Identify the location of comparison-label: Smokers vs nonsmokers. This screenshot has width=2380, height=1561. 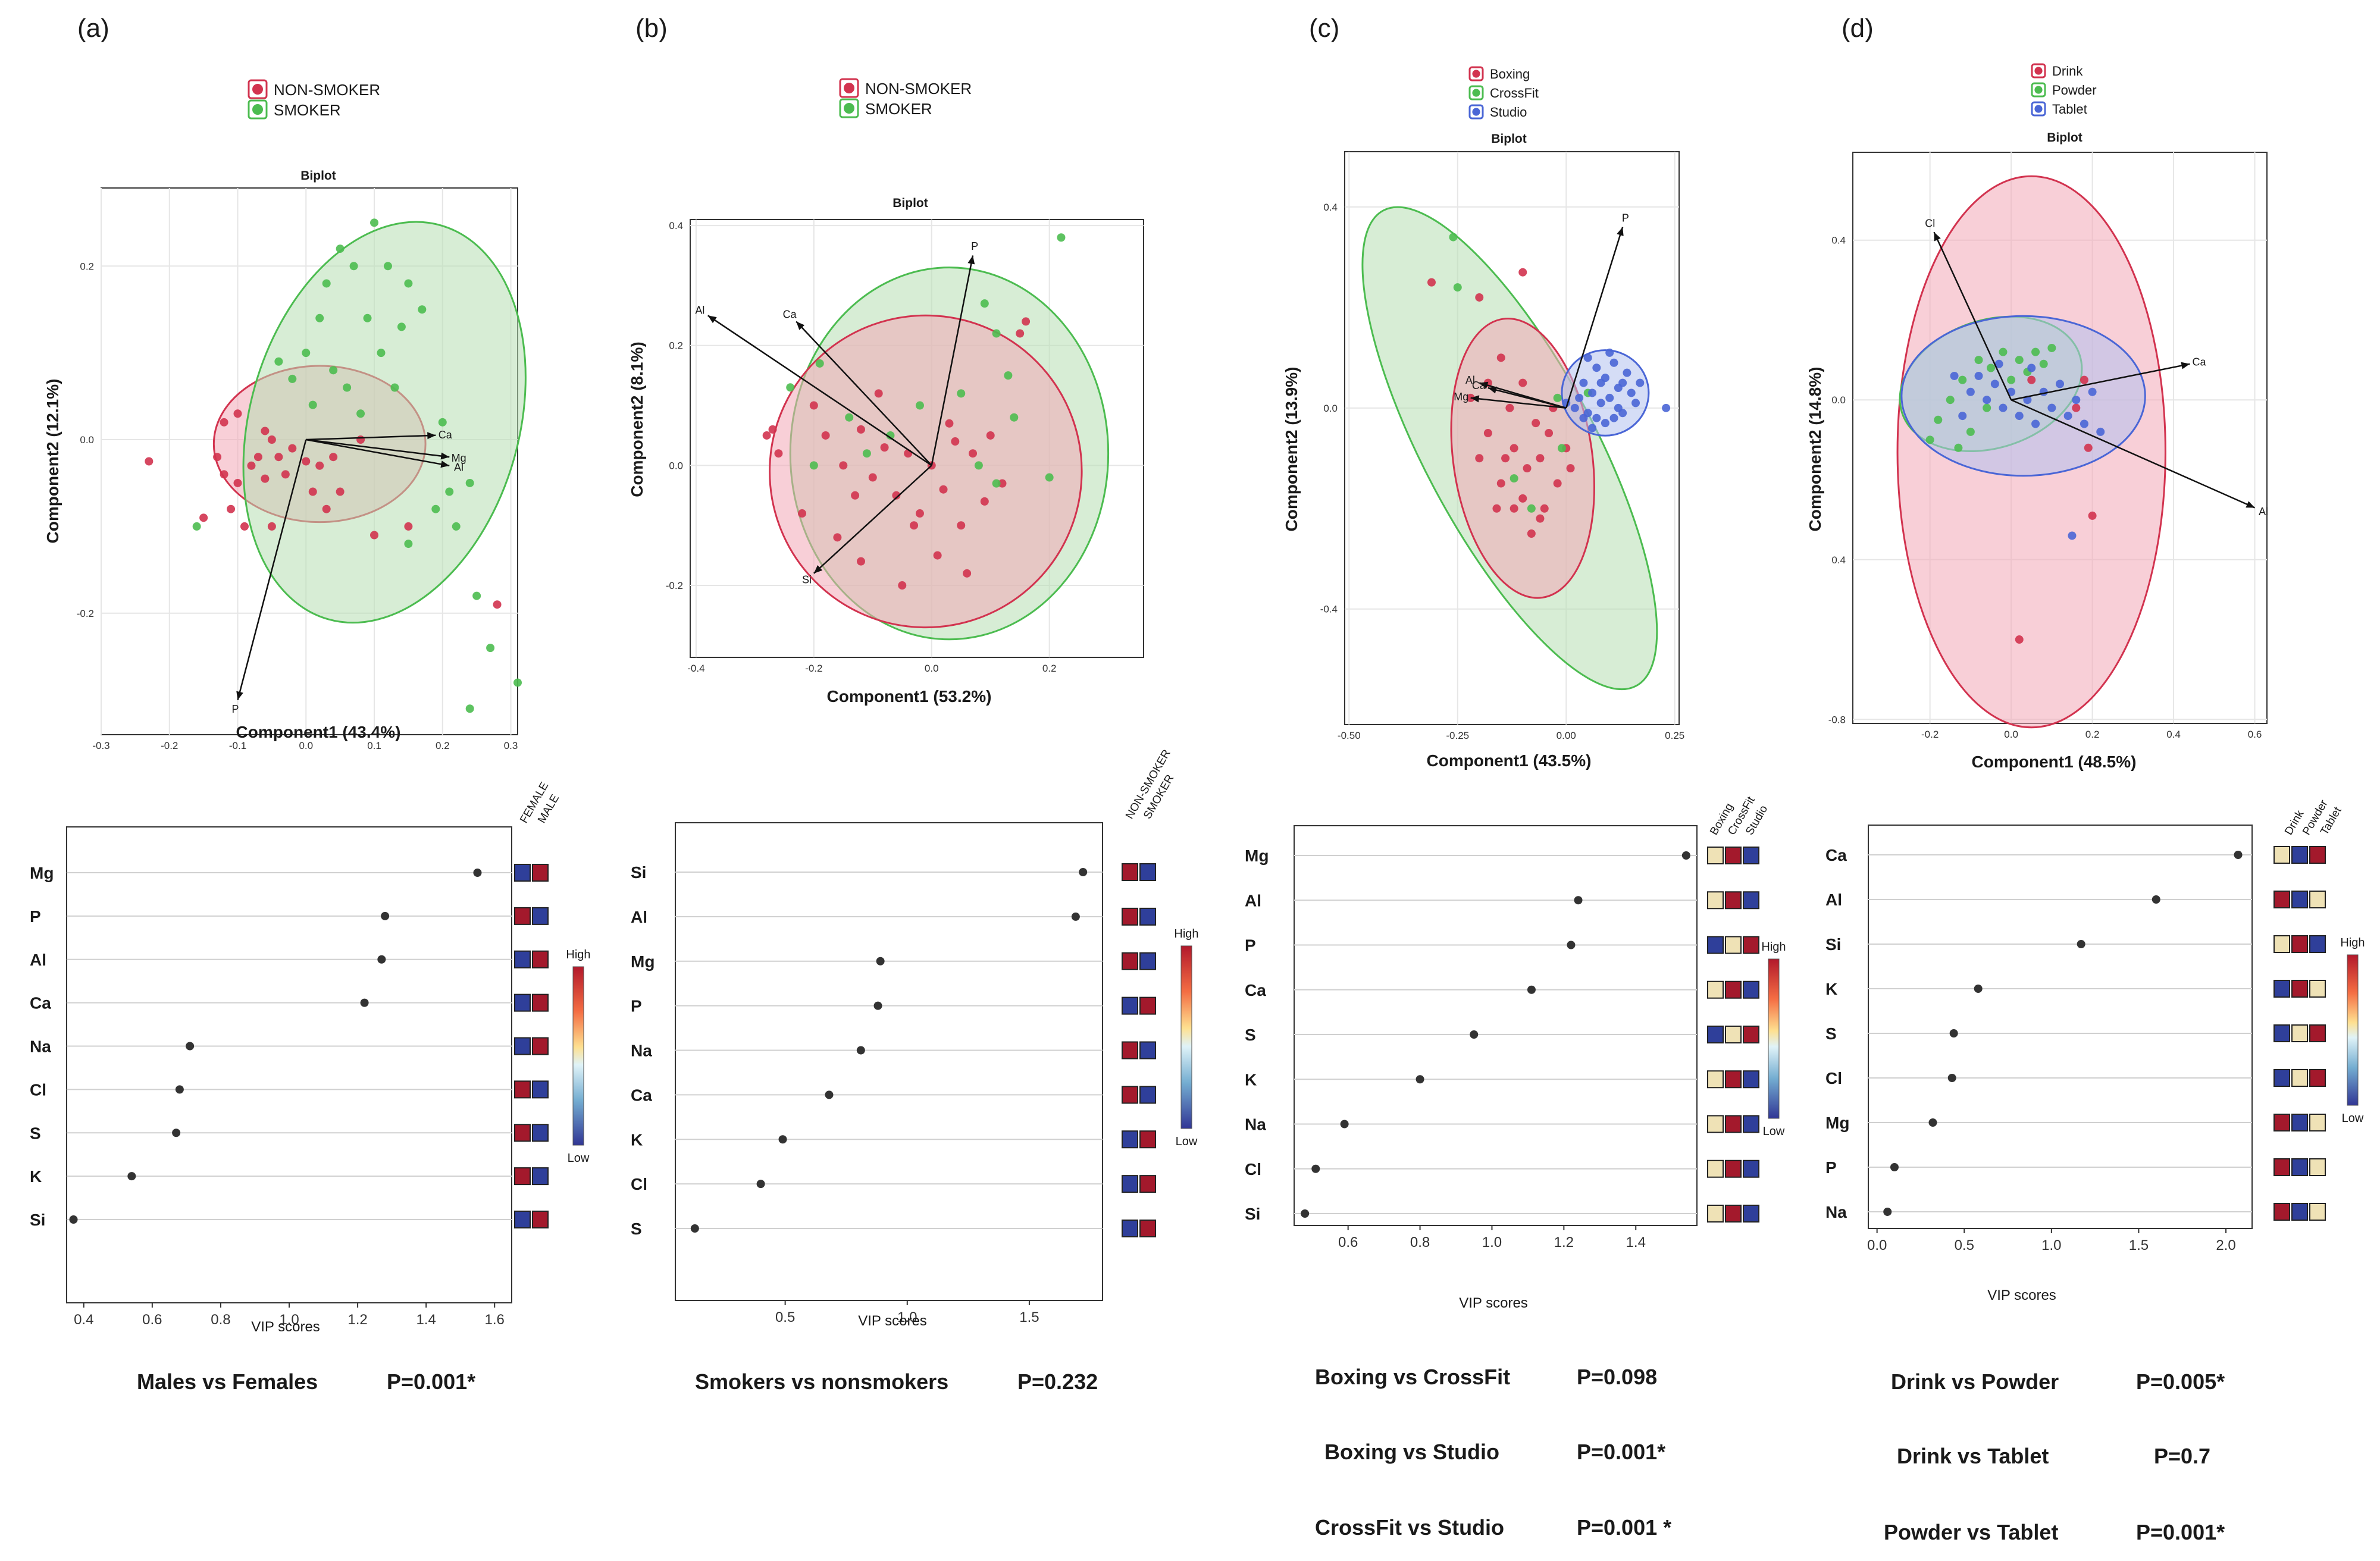
(821, 1381).